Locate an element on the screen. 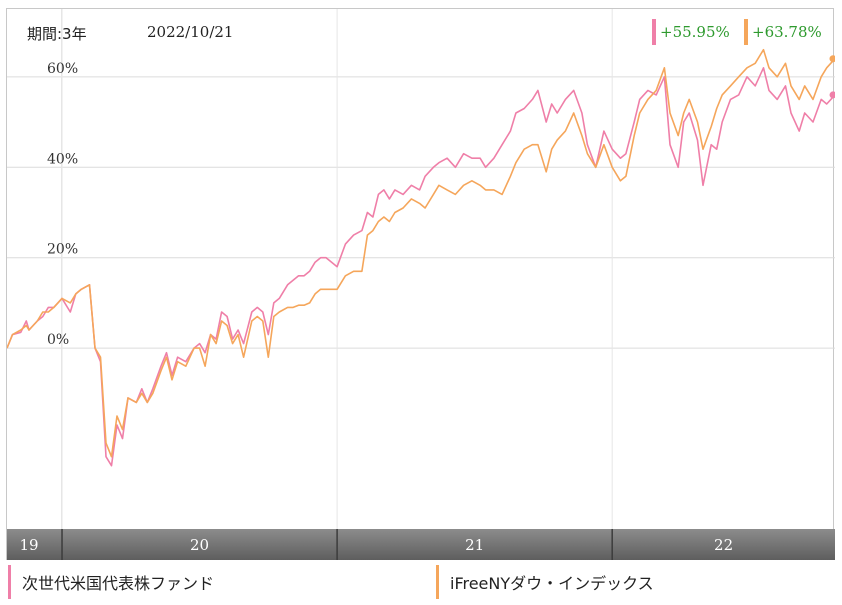 Image resolution: width=842 pixels, height=605 pixels. return-badge-fund-2: +63.78% is located at coordinates (783, 32).